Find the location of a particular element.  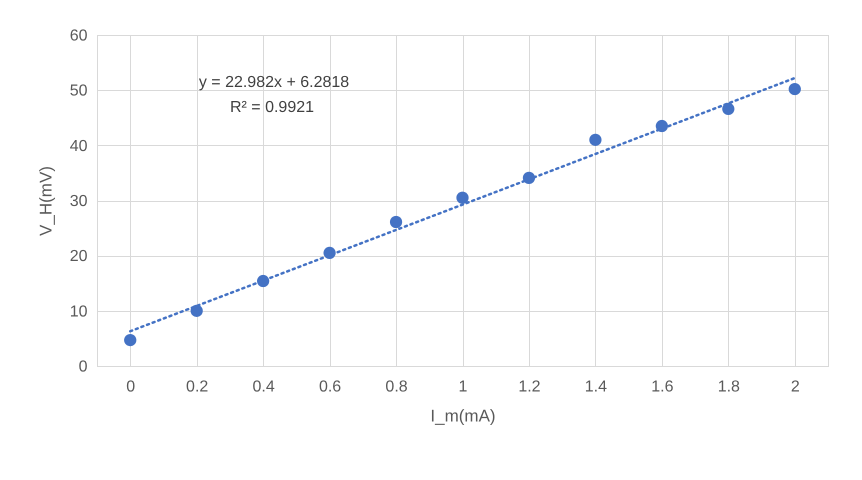

y-tick-label: 0 is located at coordinates (83, 367).